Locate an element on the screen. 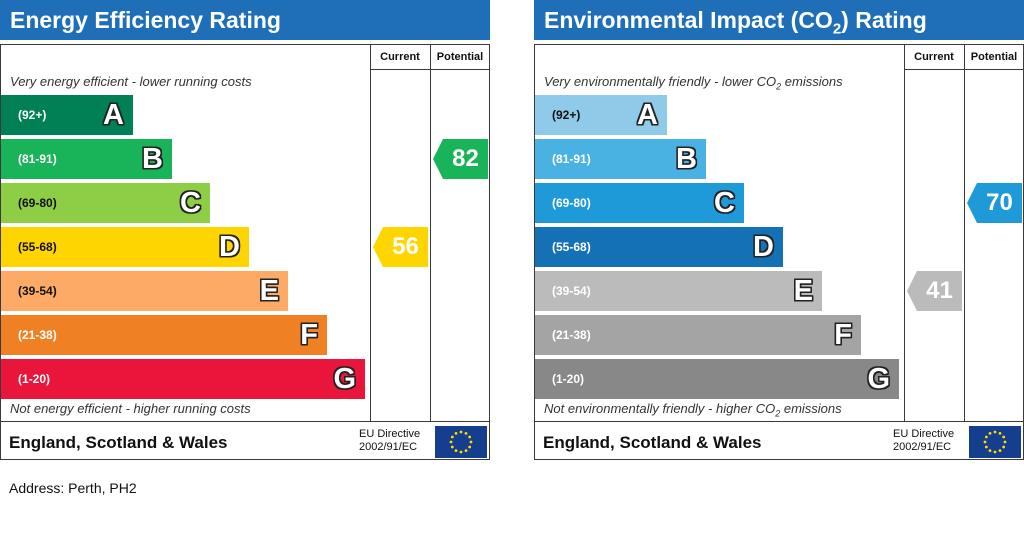 The width and height of the screenshot is (1024, 549). band-range-label: (69-80) is located at coordinates (571, 203).